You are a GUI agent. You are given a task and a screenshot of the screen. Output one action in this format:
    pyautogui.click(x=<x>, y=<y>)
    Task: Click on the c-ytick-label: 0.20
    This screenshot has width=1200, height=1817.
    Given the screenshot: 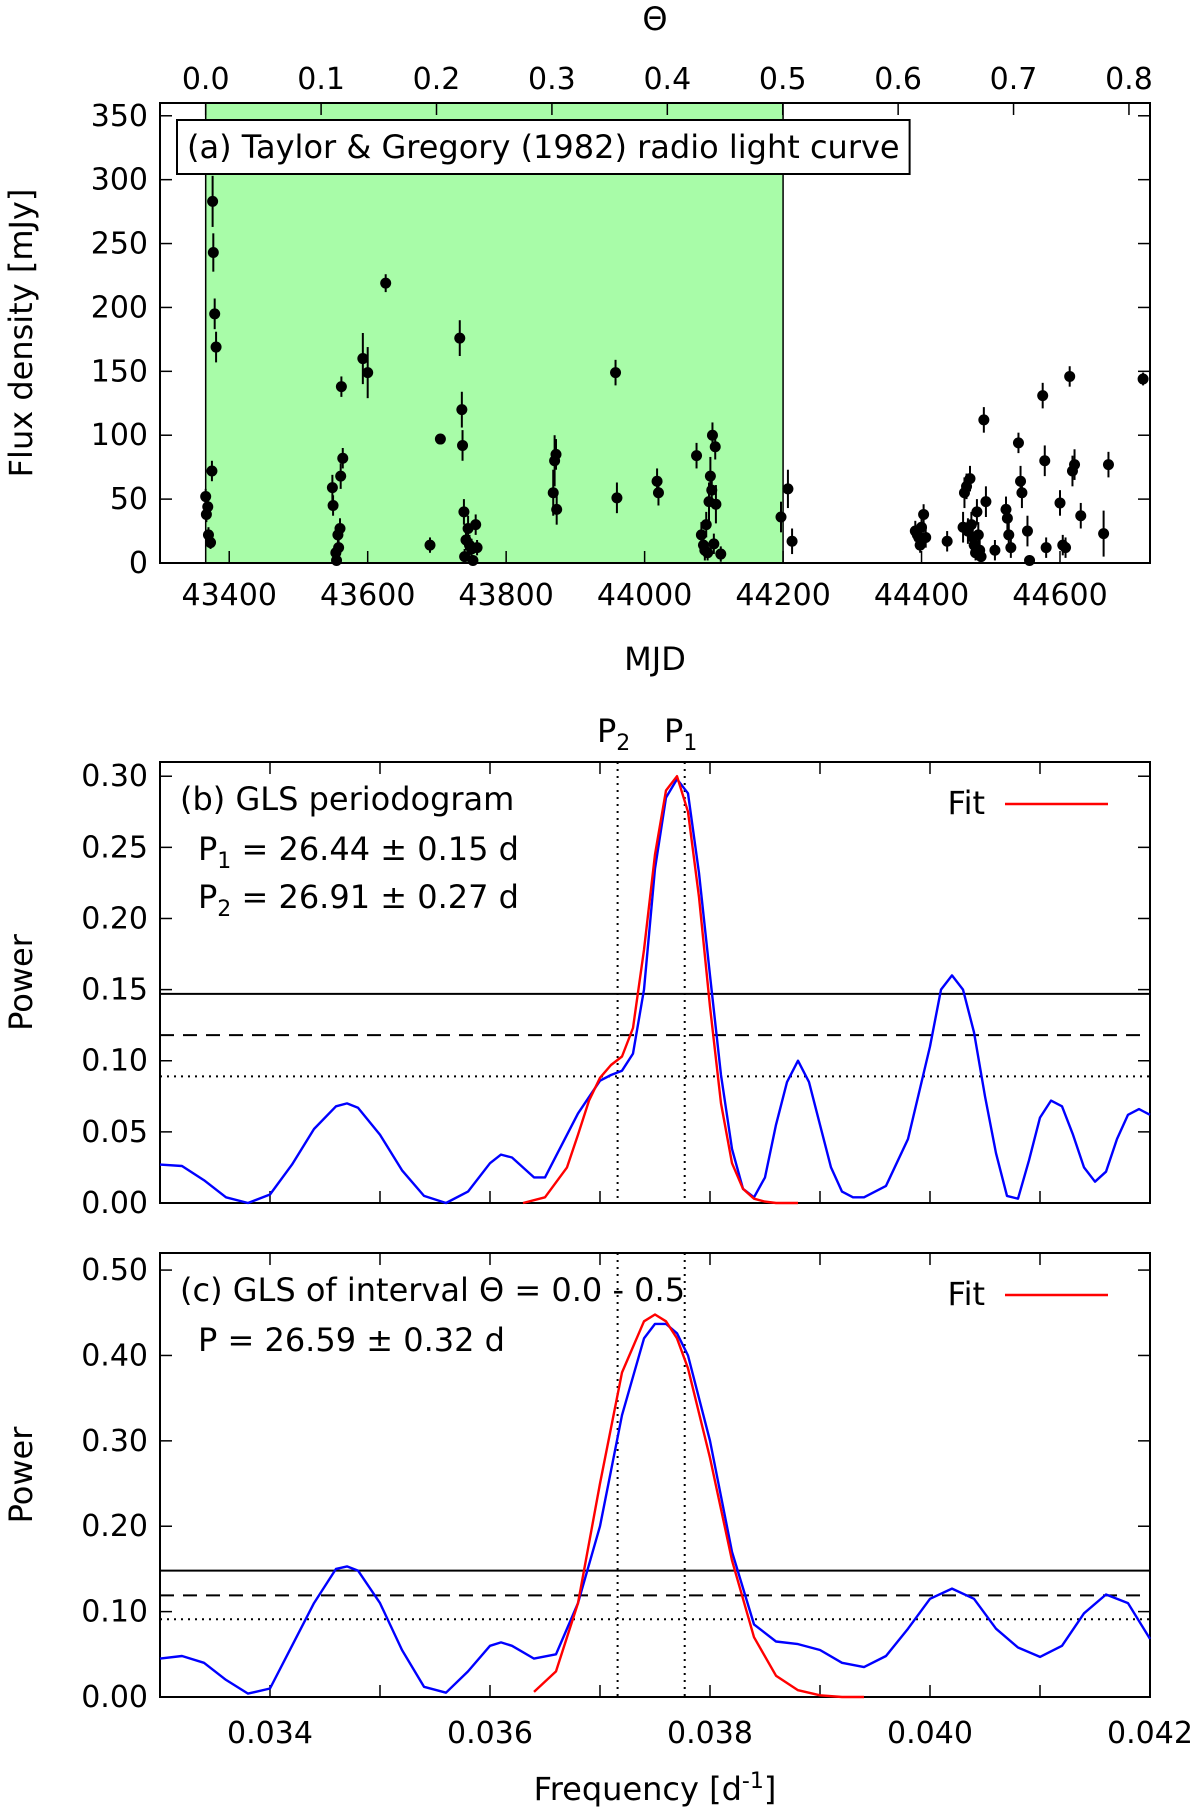 What is the action you would take?
    pyautogui.click(x=114, y=1526)
    